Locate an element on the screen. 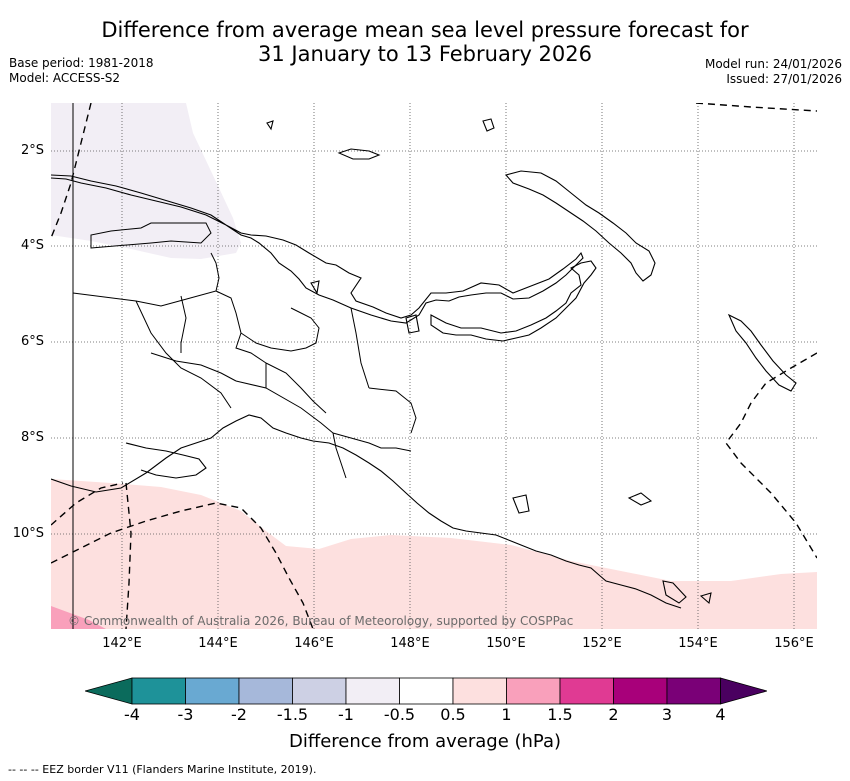 The image size is (850, 781). title-line-2: 31 January to 13 February 2026 is located at coordinates (424, 54).